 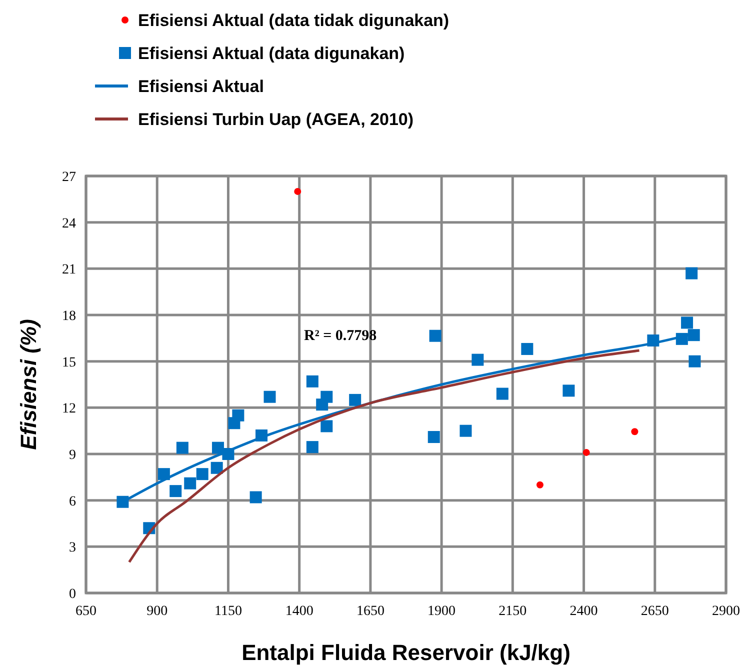 What do you see at coordinates (726, 611) in the screenshot?
I see `x-tick-label: 2900` at bounding box center [726, 611].